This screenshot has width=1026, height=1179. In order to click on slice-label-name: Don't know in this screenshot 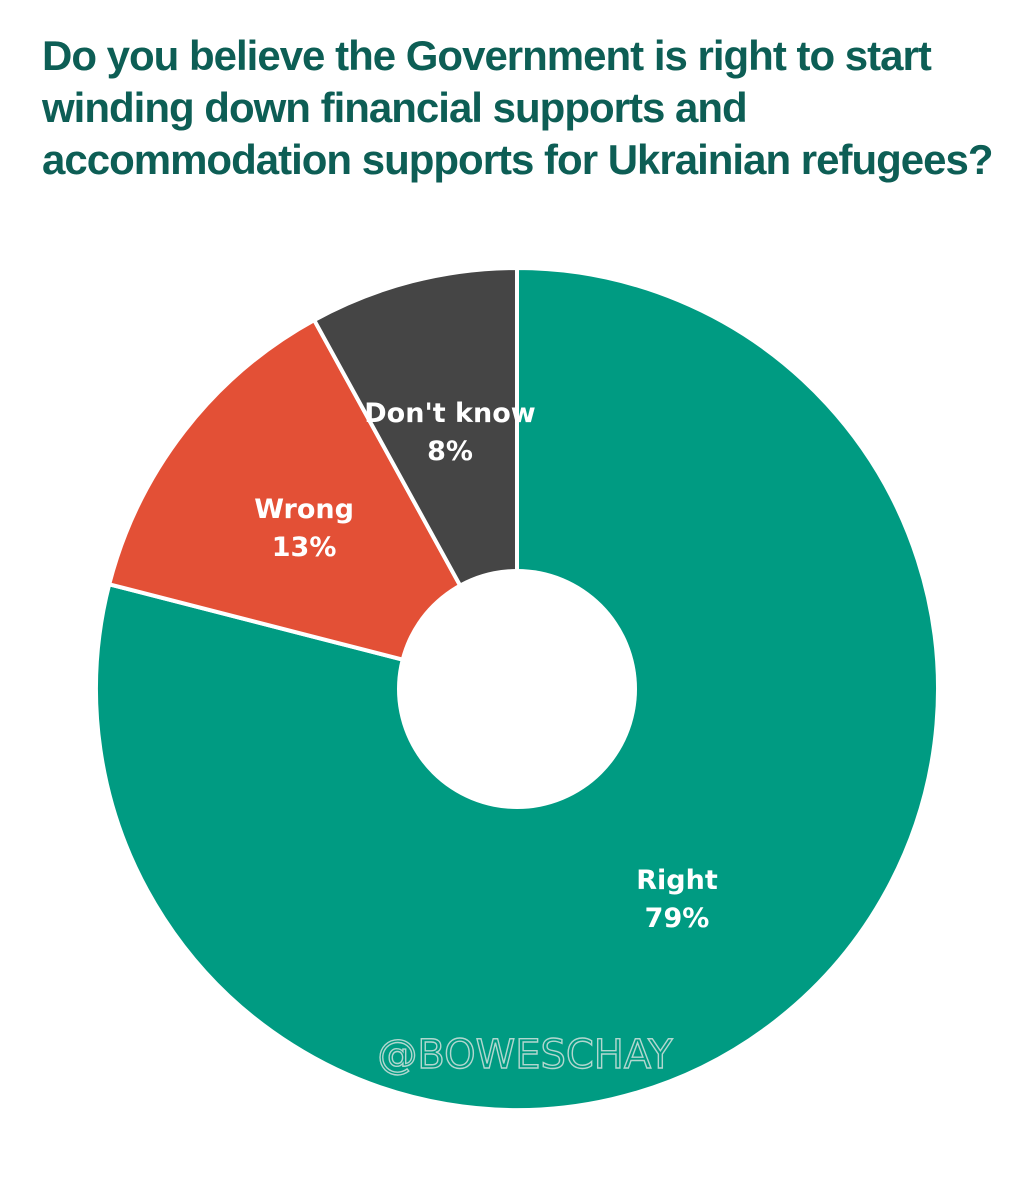, I will do `click(449, 413)`.